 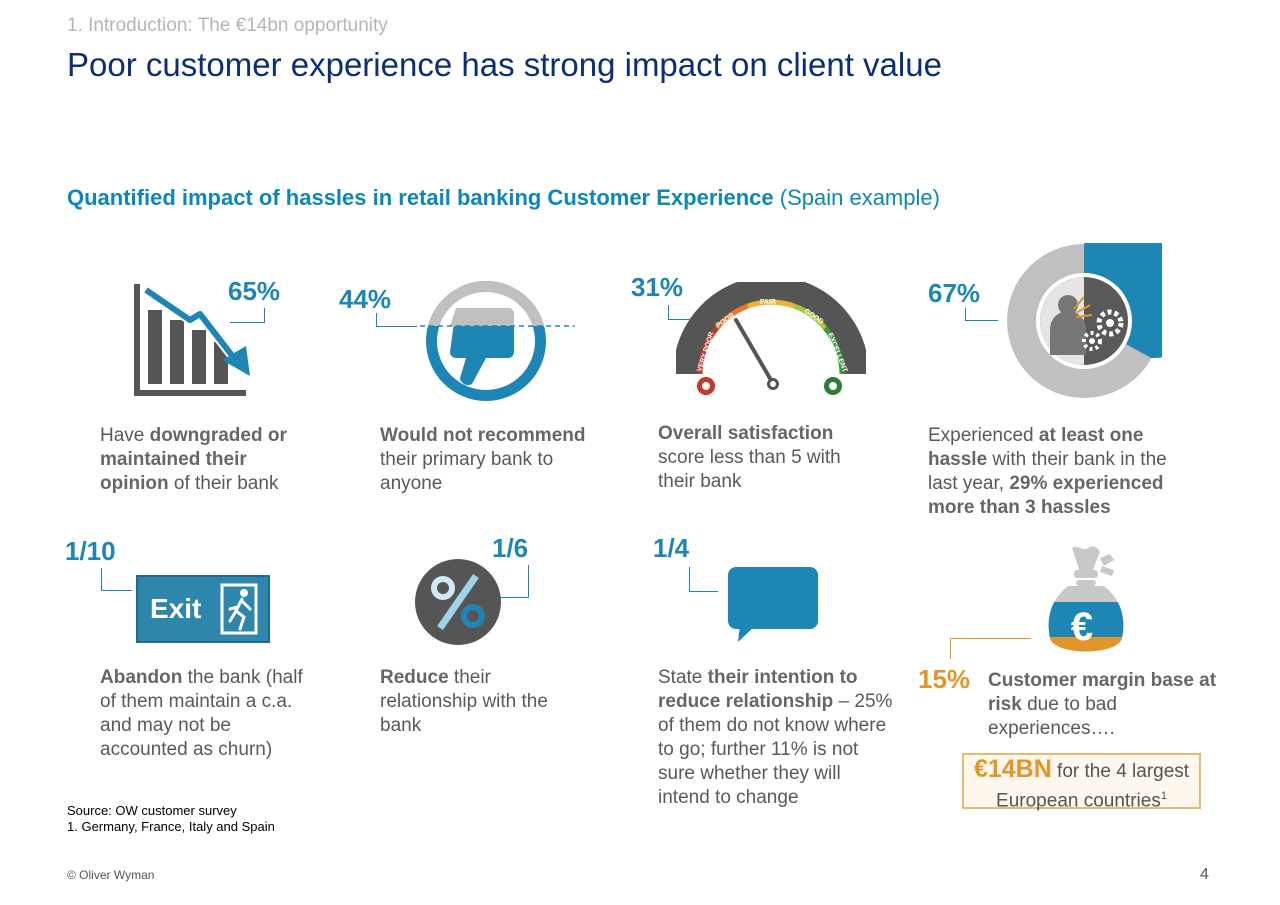 What do you see at coordinates (746, 433) in the screenshot?
I see `desc-bold: Overall satisfaction` at bounding box center [746, 433].